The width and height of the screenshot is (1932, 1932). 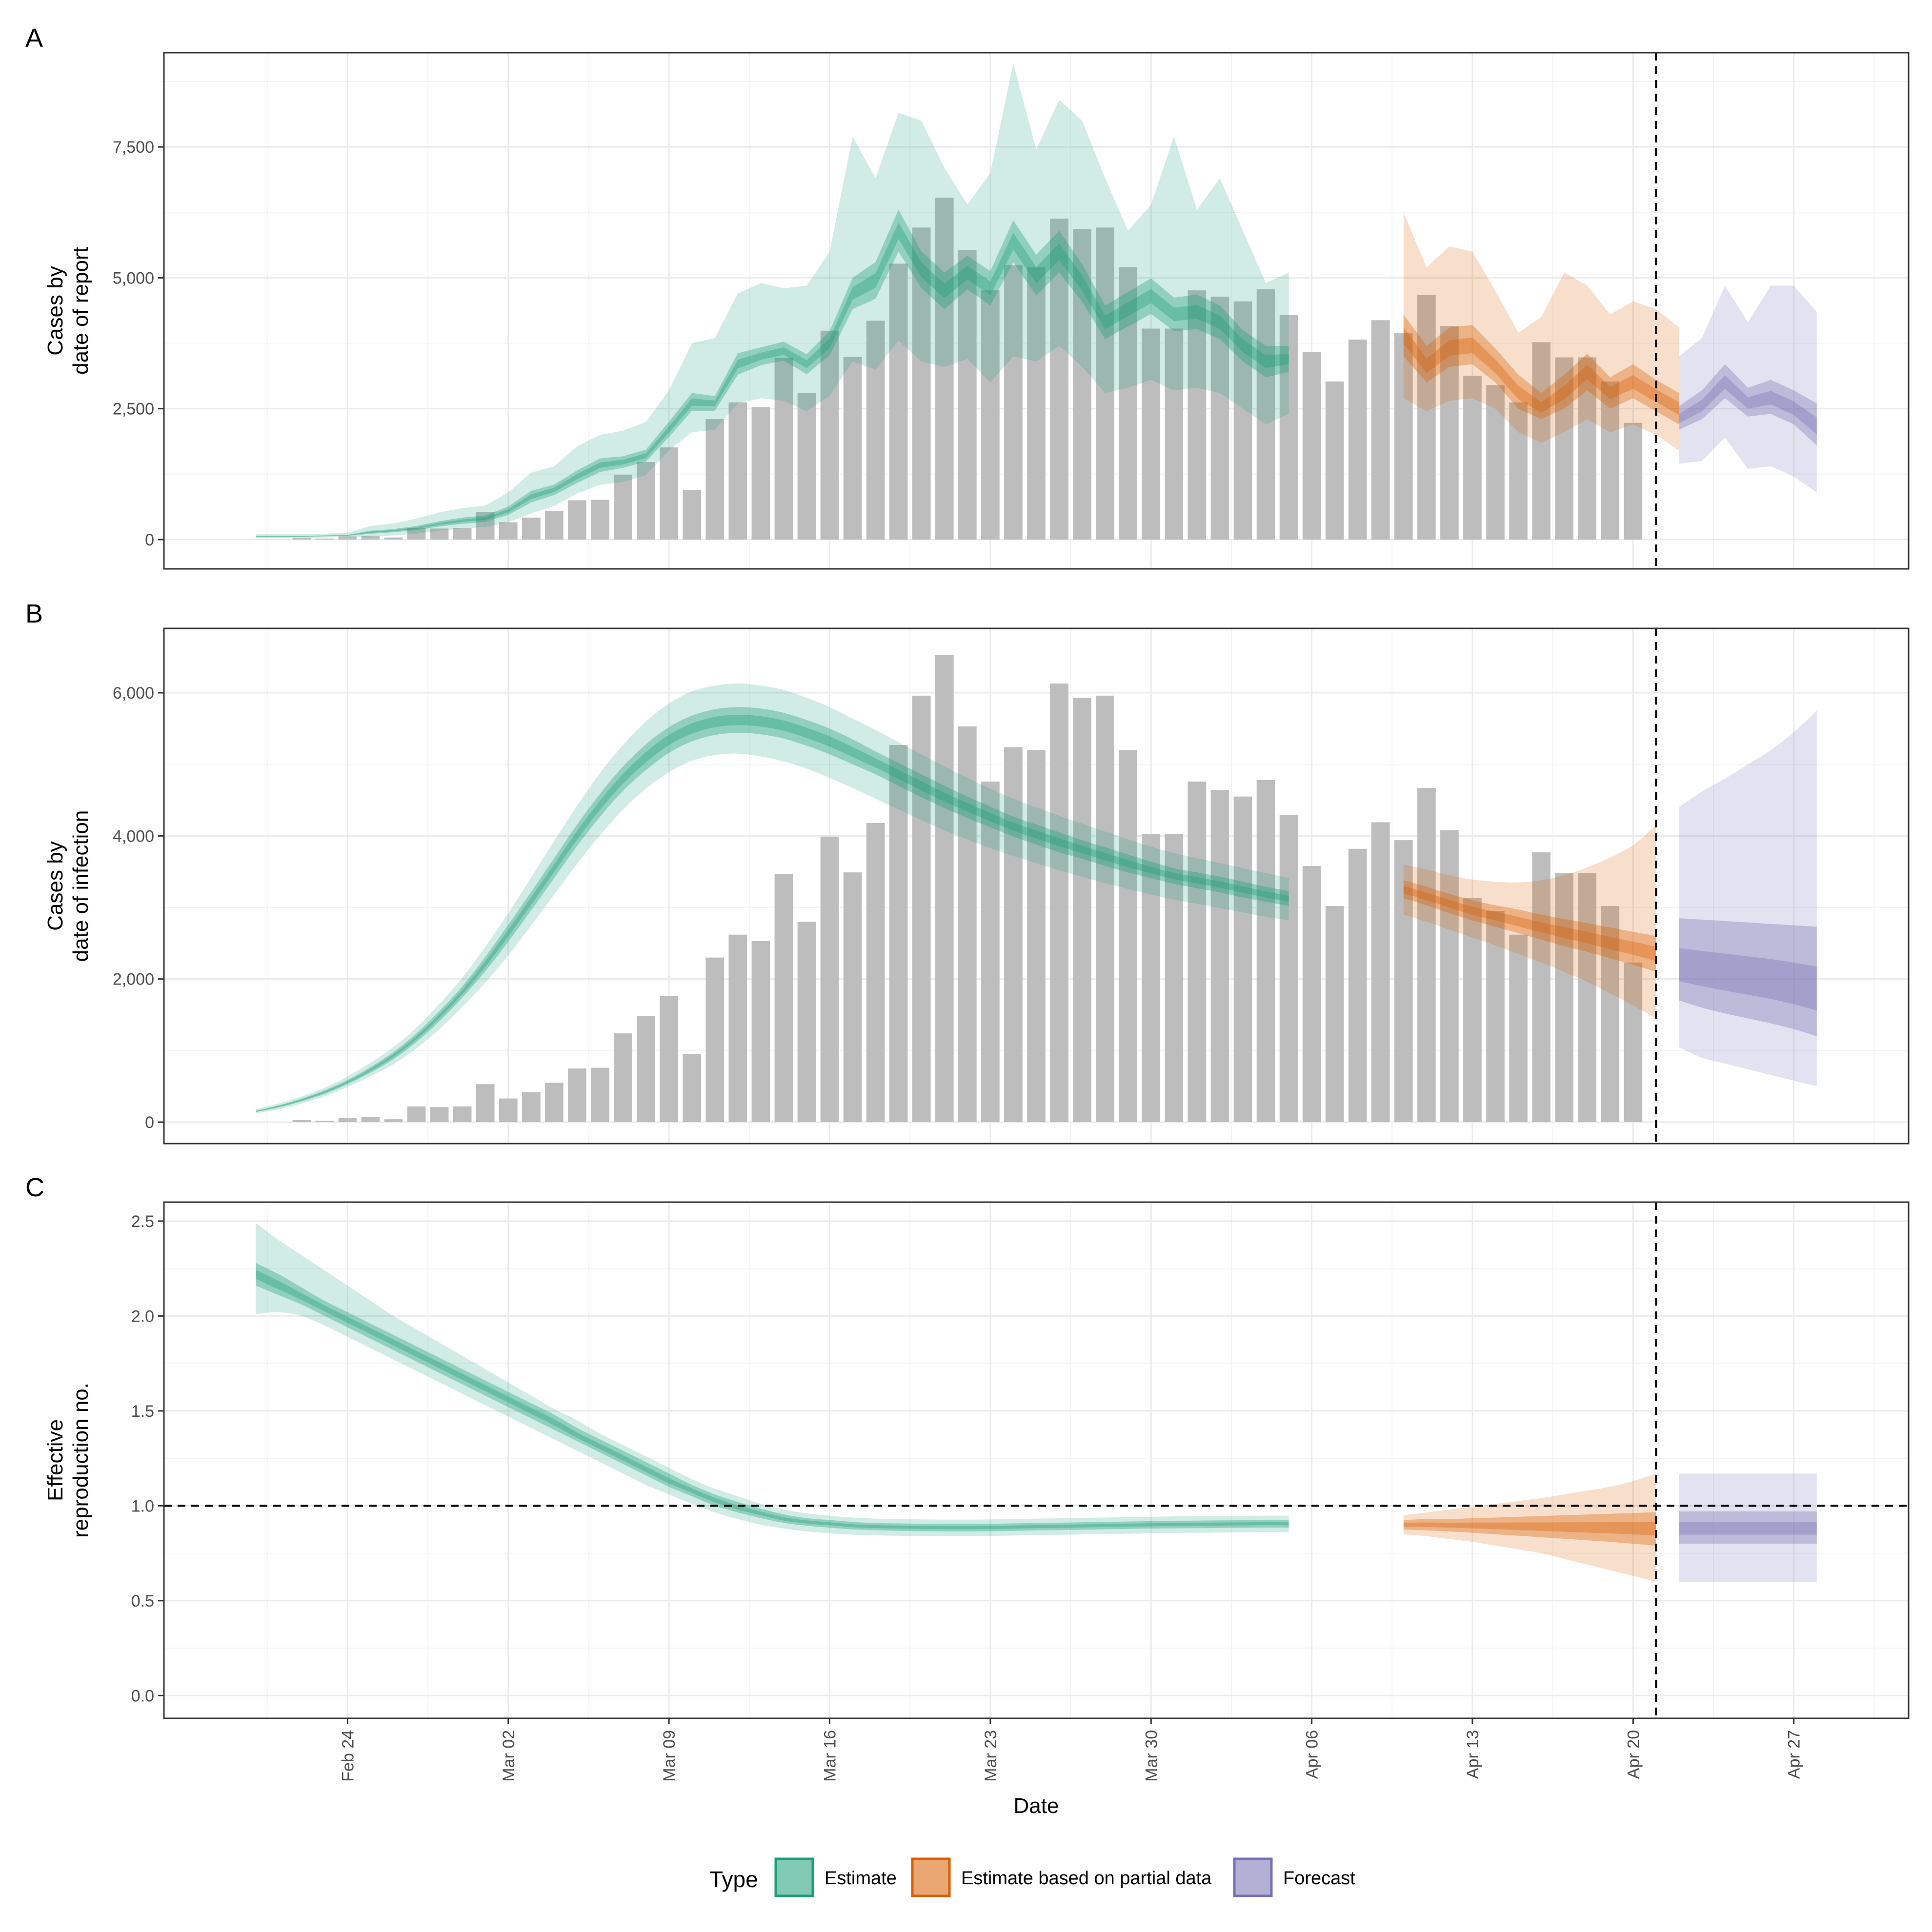 What do you see at coordinates (34, 613) in the screenshot?
I see `panel-tag: B` at bounding box center [34, 613].